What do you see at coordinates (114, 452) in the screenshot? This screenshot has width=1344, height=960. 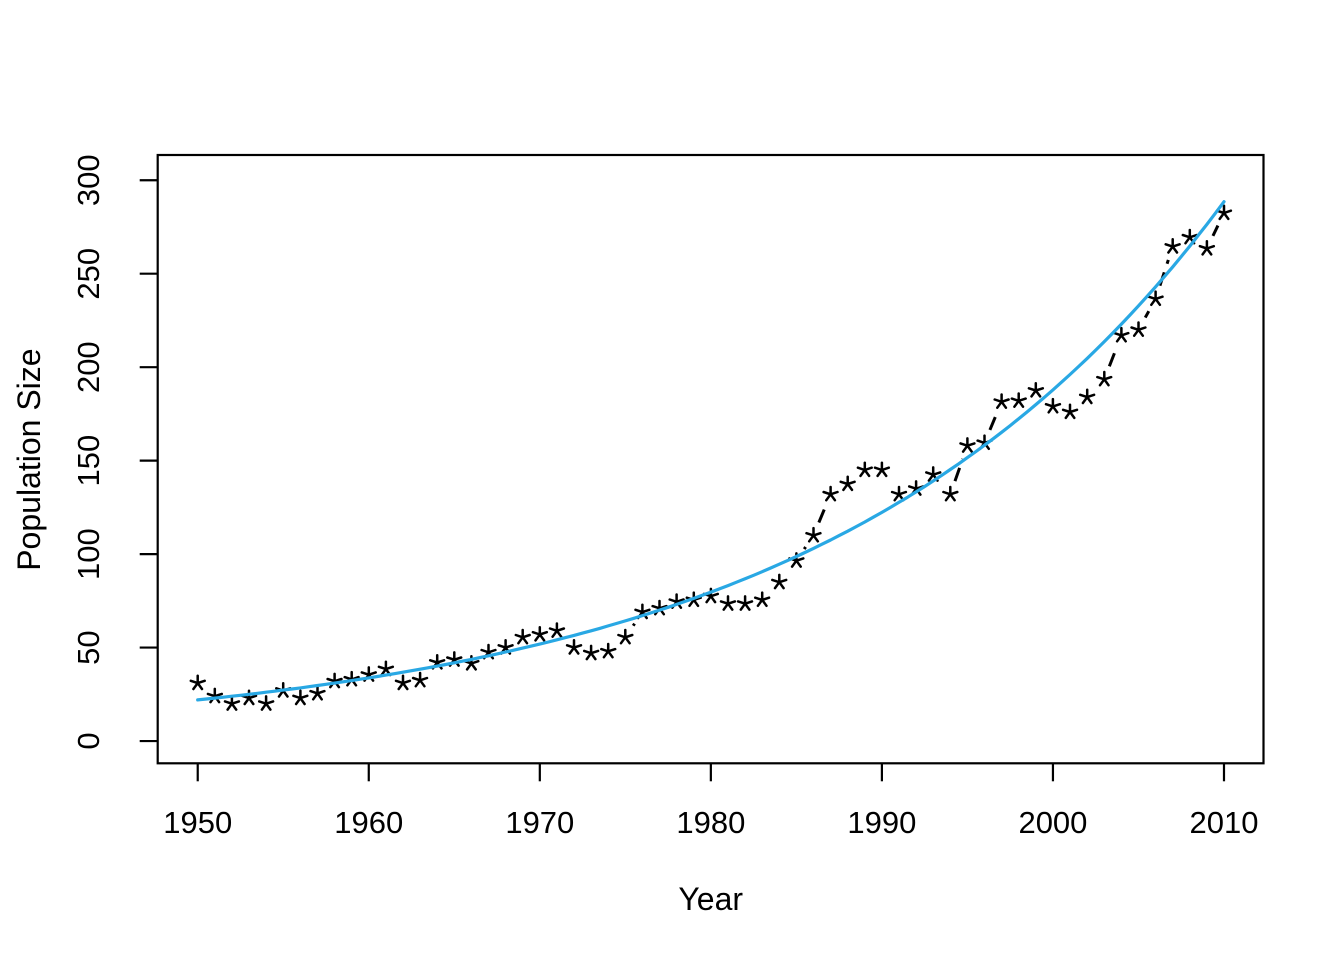 I see `y-axis: 0 50 100 150 200 250 300` at bounding box center [114, 452].